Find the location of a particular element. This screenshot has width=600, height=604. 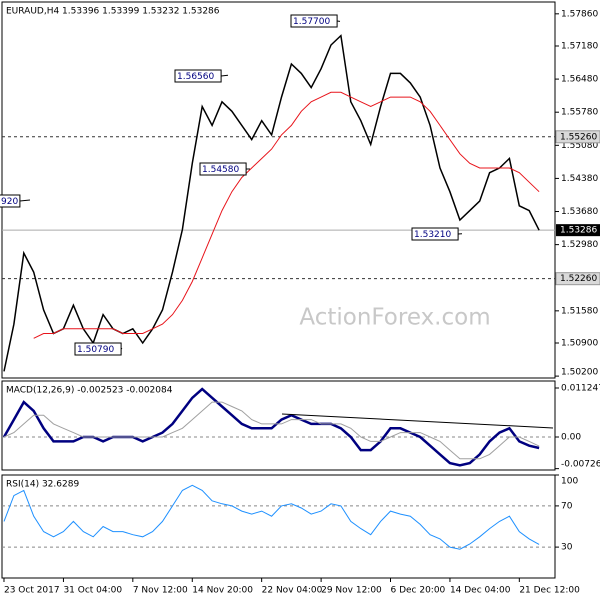

x-tick-label: 29 Nov 12:00 is located at coordinates (351, 591).